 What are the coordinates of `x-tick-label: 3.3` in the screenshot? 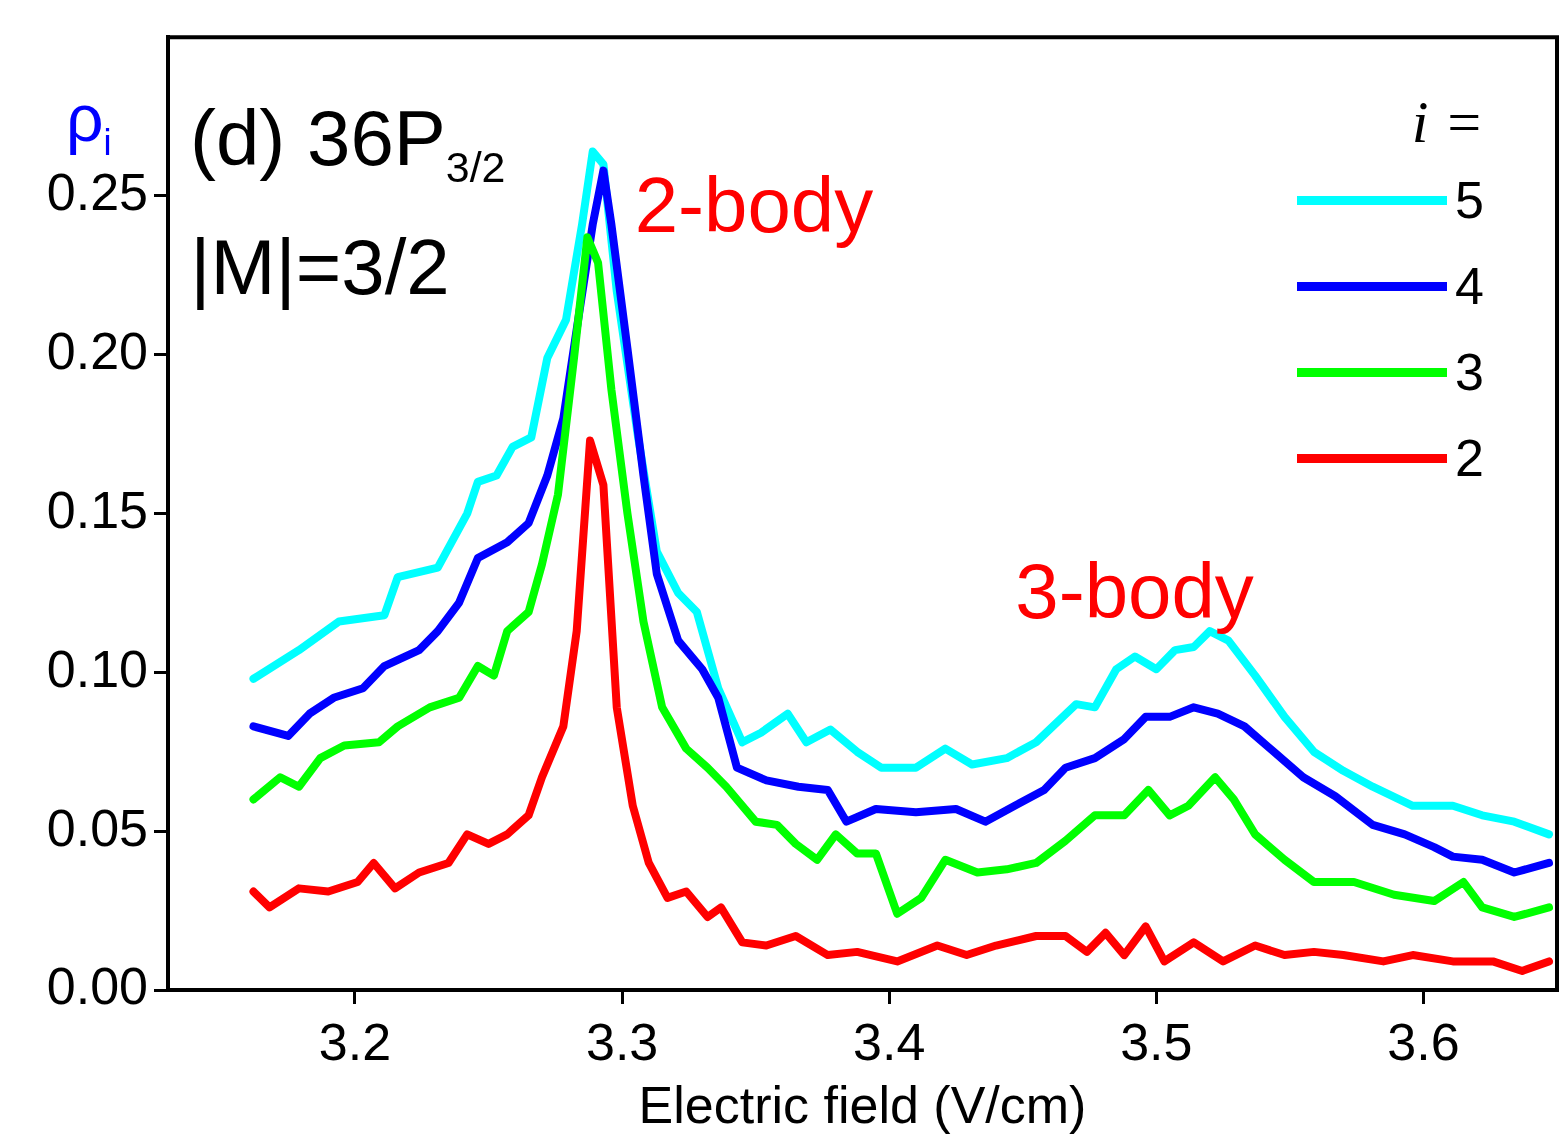 It's located at (622, 1041).